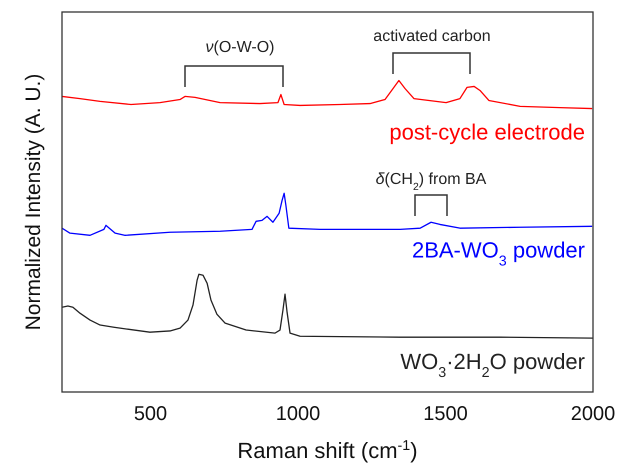 Image resolution: width=626 pixels, height=472 pixels. Describe the element at coordinates (445, 414) in the screenshot. I see `x-tick-label: 1500` at that location.